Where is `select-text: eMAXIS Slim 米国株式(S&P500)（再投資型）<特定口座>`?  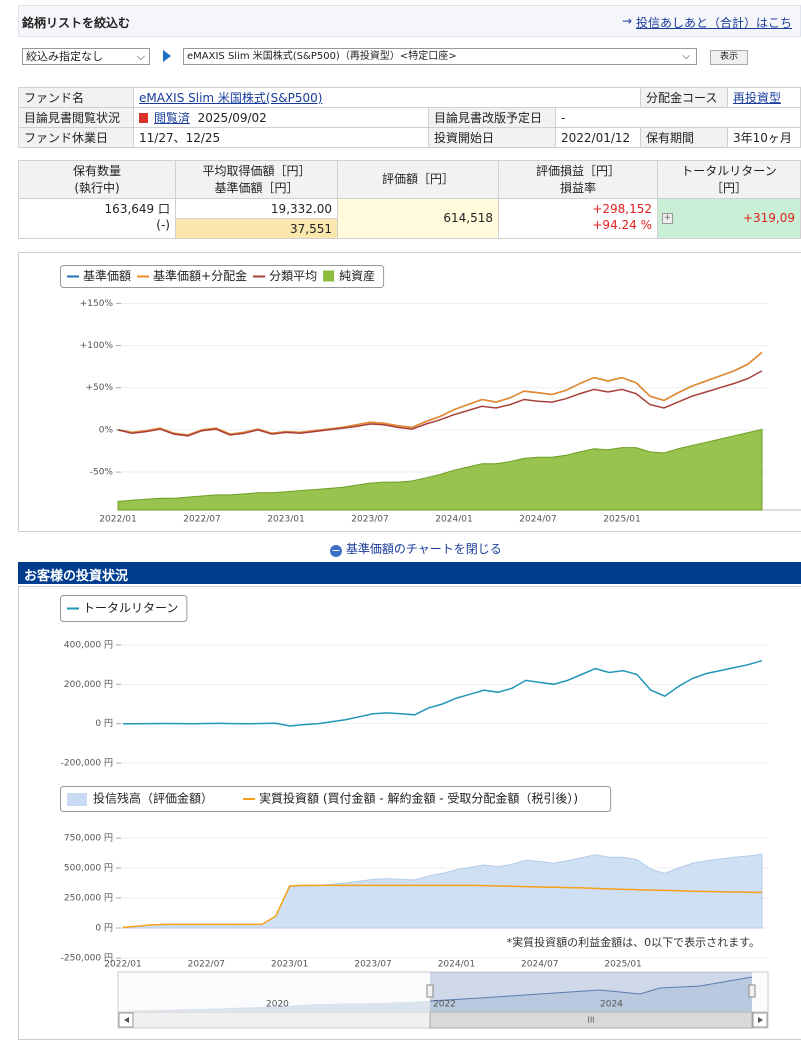 select-text: eMAXIS Slim 米国株式(S&P500)（再投資型）<特定口座> is located at coordinates (322, 56).